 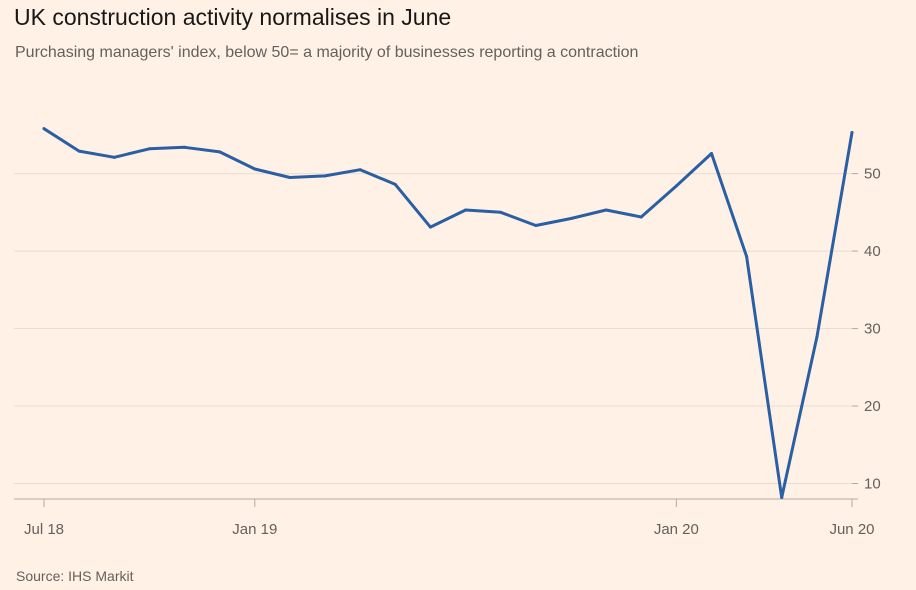 I want to click on y-tick-label: 40, so click(x=872, y=251).